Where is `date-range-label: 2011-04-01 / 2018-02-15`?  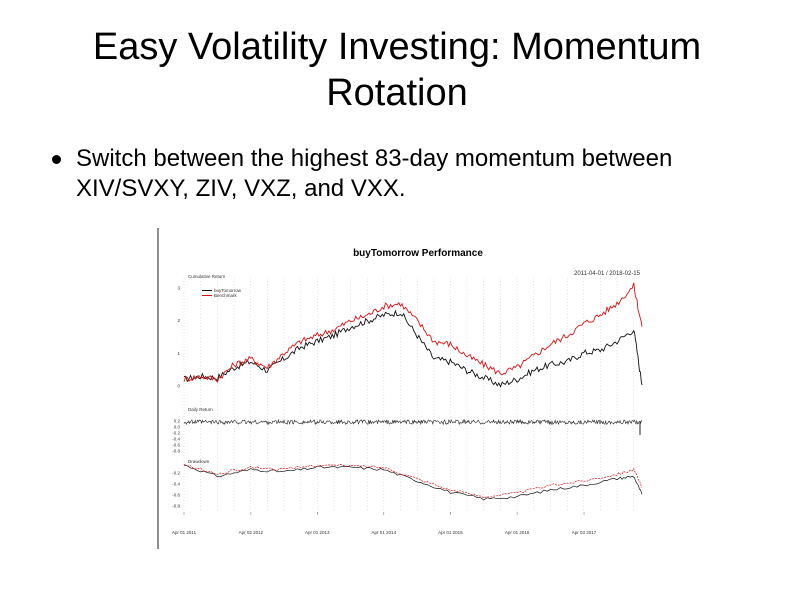 date-range-label: 2011-04-01 / 2018-02-15 is located at coordinates (607, 274).